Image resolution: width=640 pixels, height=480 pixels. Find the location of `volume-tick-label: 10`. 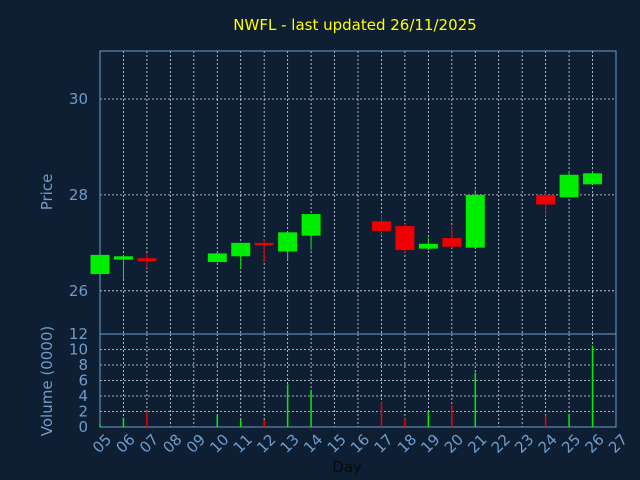

volume-tick-label: 10 is located at coordinates (78, 350).